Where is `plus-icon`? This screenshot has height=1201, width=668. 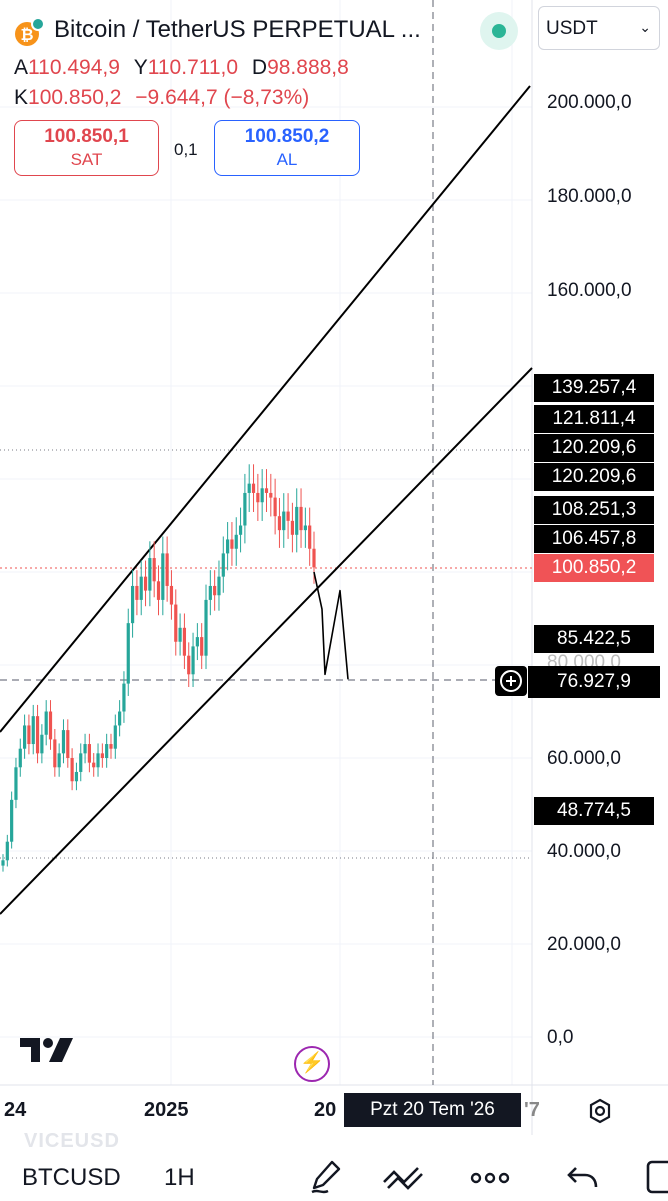 plus-icon is located at coordinates (511, 681).